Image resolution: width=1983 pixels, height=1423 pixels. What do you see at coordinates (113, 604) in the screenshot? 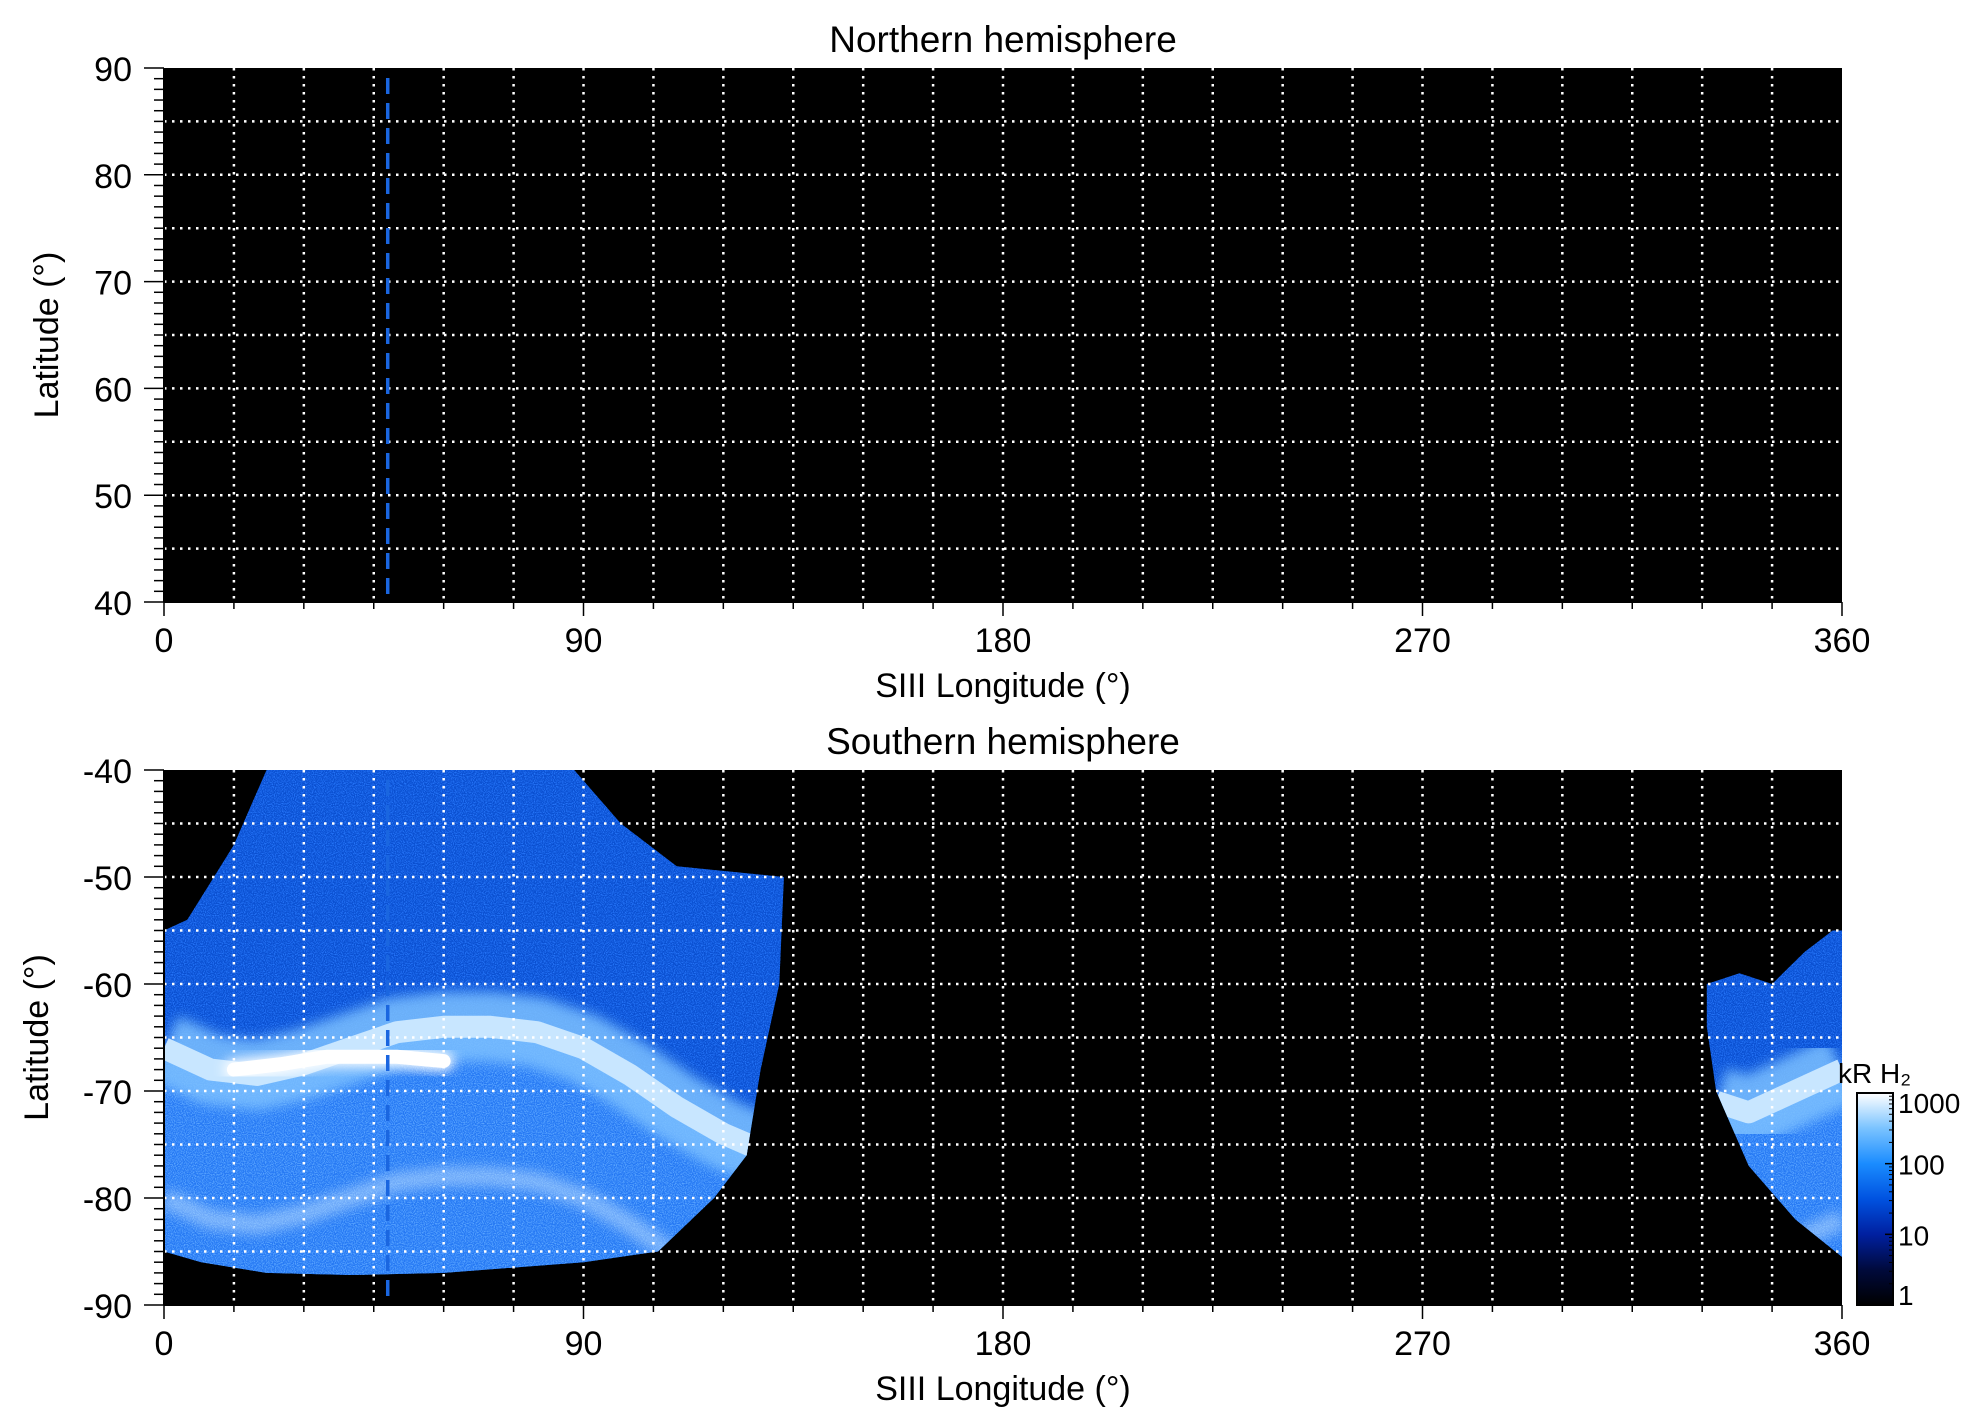
I see `y-tick-label: 40` at bounding box center [113, 604].